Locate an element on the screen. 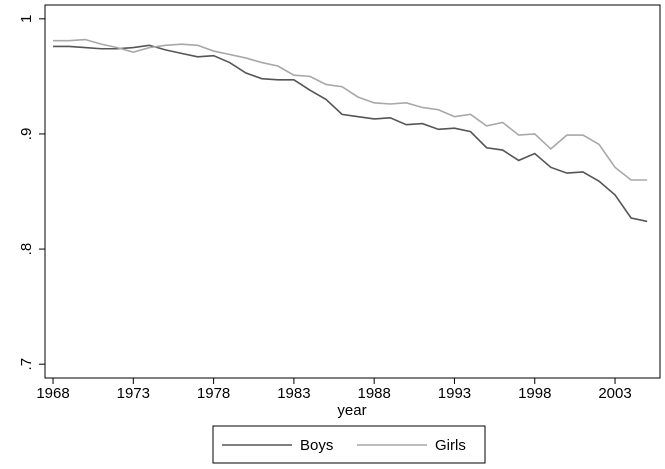  x-tick-label: 1983 is located at coordinates (293, 393).